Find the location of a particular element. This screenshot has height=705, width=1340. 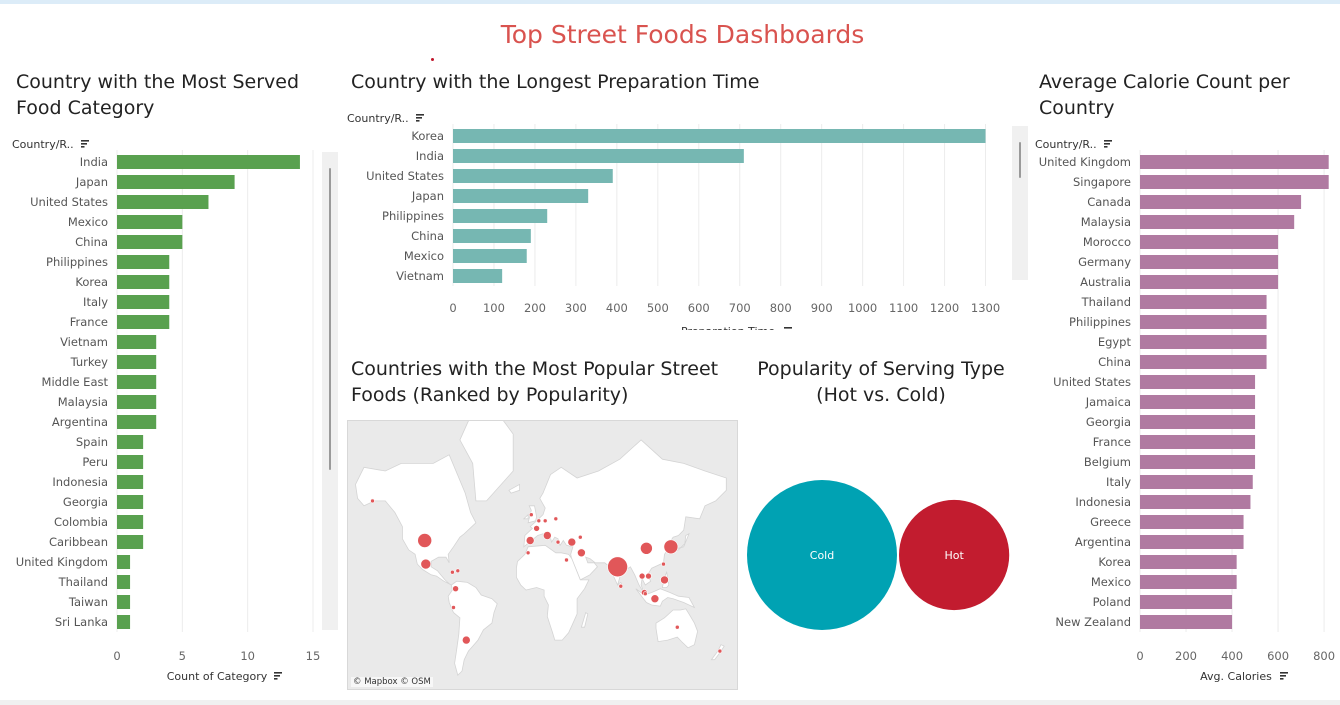

calorie-header-sort-icon is located at coordinates (1108, 144).